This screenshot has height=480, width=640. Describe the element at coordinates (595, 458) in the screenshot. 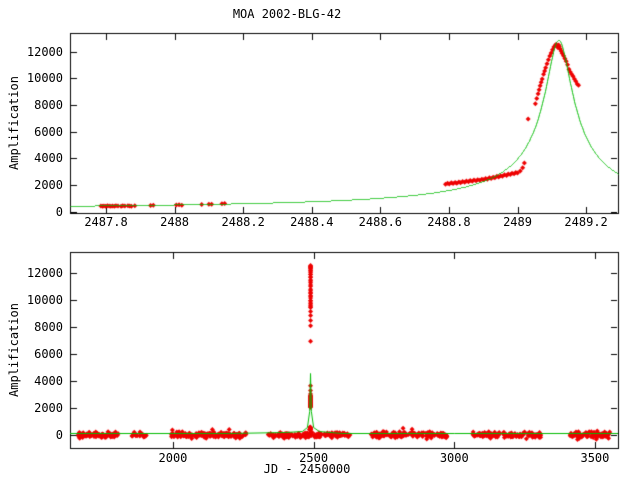

I see `panel1-x-tick-label: 3500` at that location.